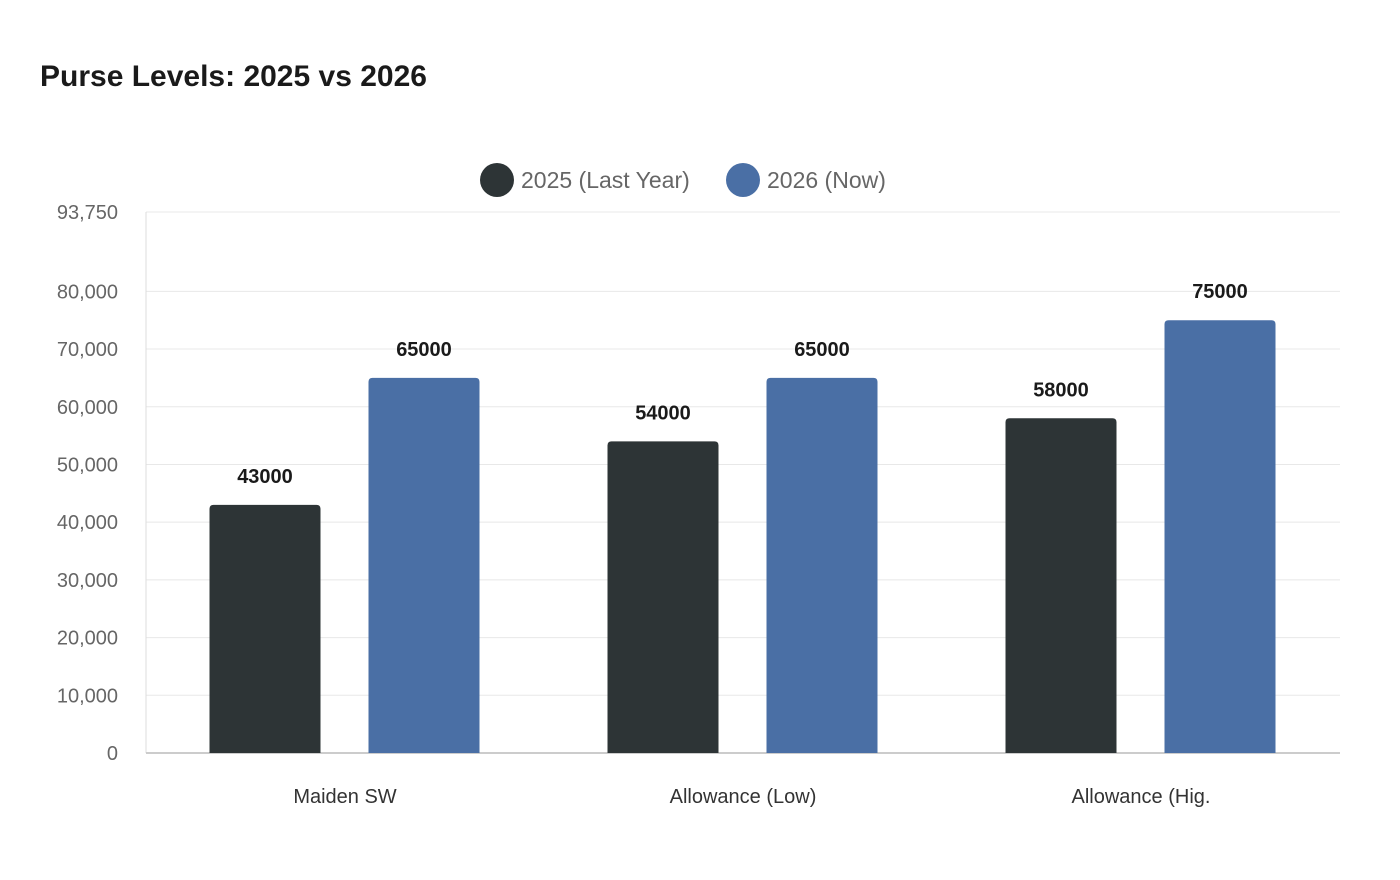  What do you see at coordinates (1141, 797) in the screenshot?
I see `x-tick-label: Allowance (Hig.` at bounding box center [1141, 797].